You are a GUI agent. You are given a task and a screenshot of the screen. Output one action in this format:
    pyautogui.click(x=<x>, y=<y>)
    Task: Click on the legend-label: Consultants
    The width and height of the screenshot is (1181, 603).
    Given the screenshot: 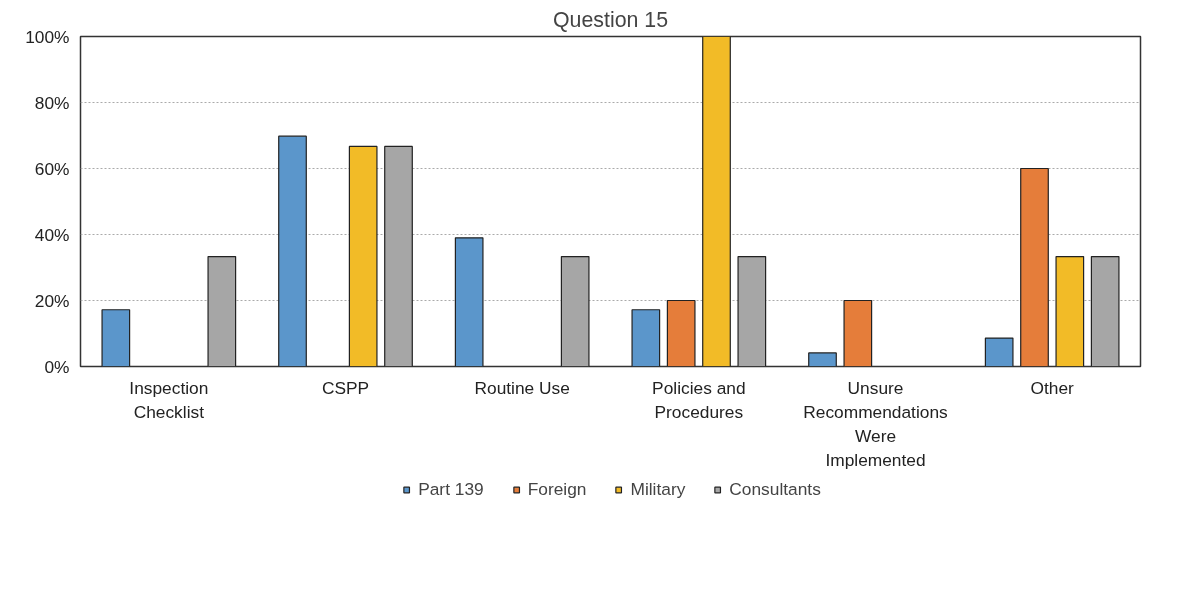 What is the action you would take?
    pyautogui.click(x=775, y=489)
    